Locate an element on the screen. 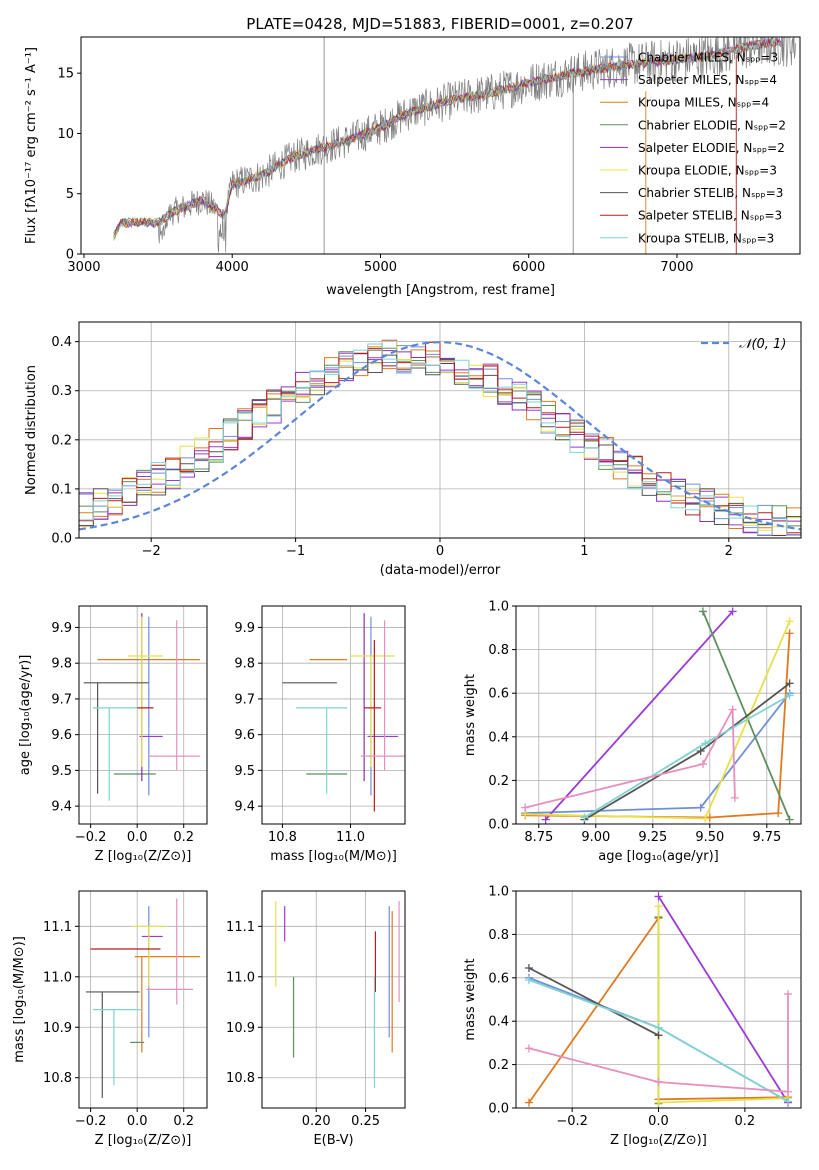 This screenshot has height=1170, width=819. x-axis-label: E(B-V) is located at coordinates (333, 1140).